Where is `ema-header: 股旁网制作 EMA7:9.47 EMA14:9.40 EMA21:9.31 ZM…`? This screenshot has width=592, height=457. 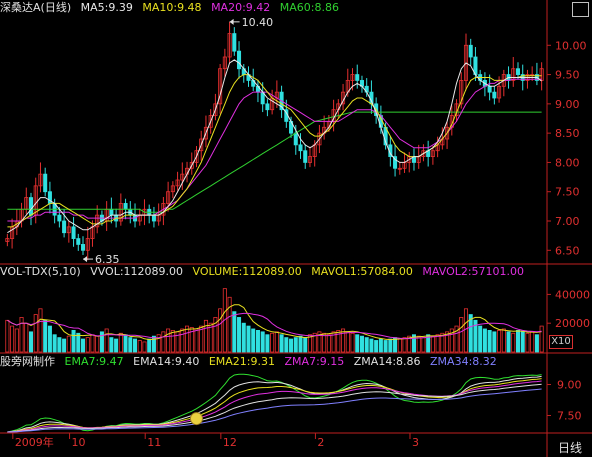 ema-header: 股旁网制作 EMA7:9.47 EMA14:9.40 EMA21:9.31 ZM… is located at coordinates (251, 362).